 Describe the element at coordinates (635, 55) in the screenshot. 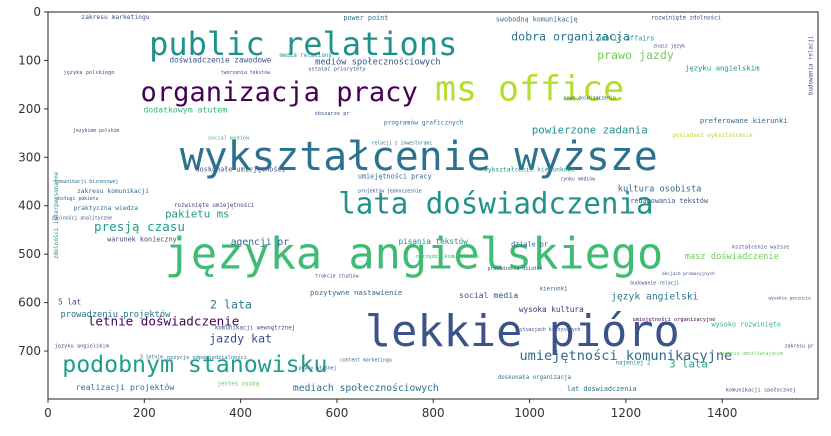

I see `word-10: prawo jazdy` at that location.